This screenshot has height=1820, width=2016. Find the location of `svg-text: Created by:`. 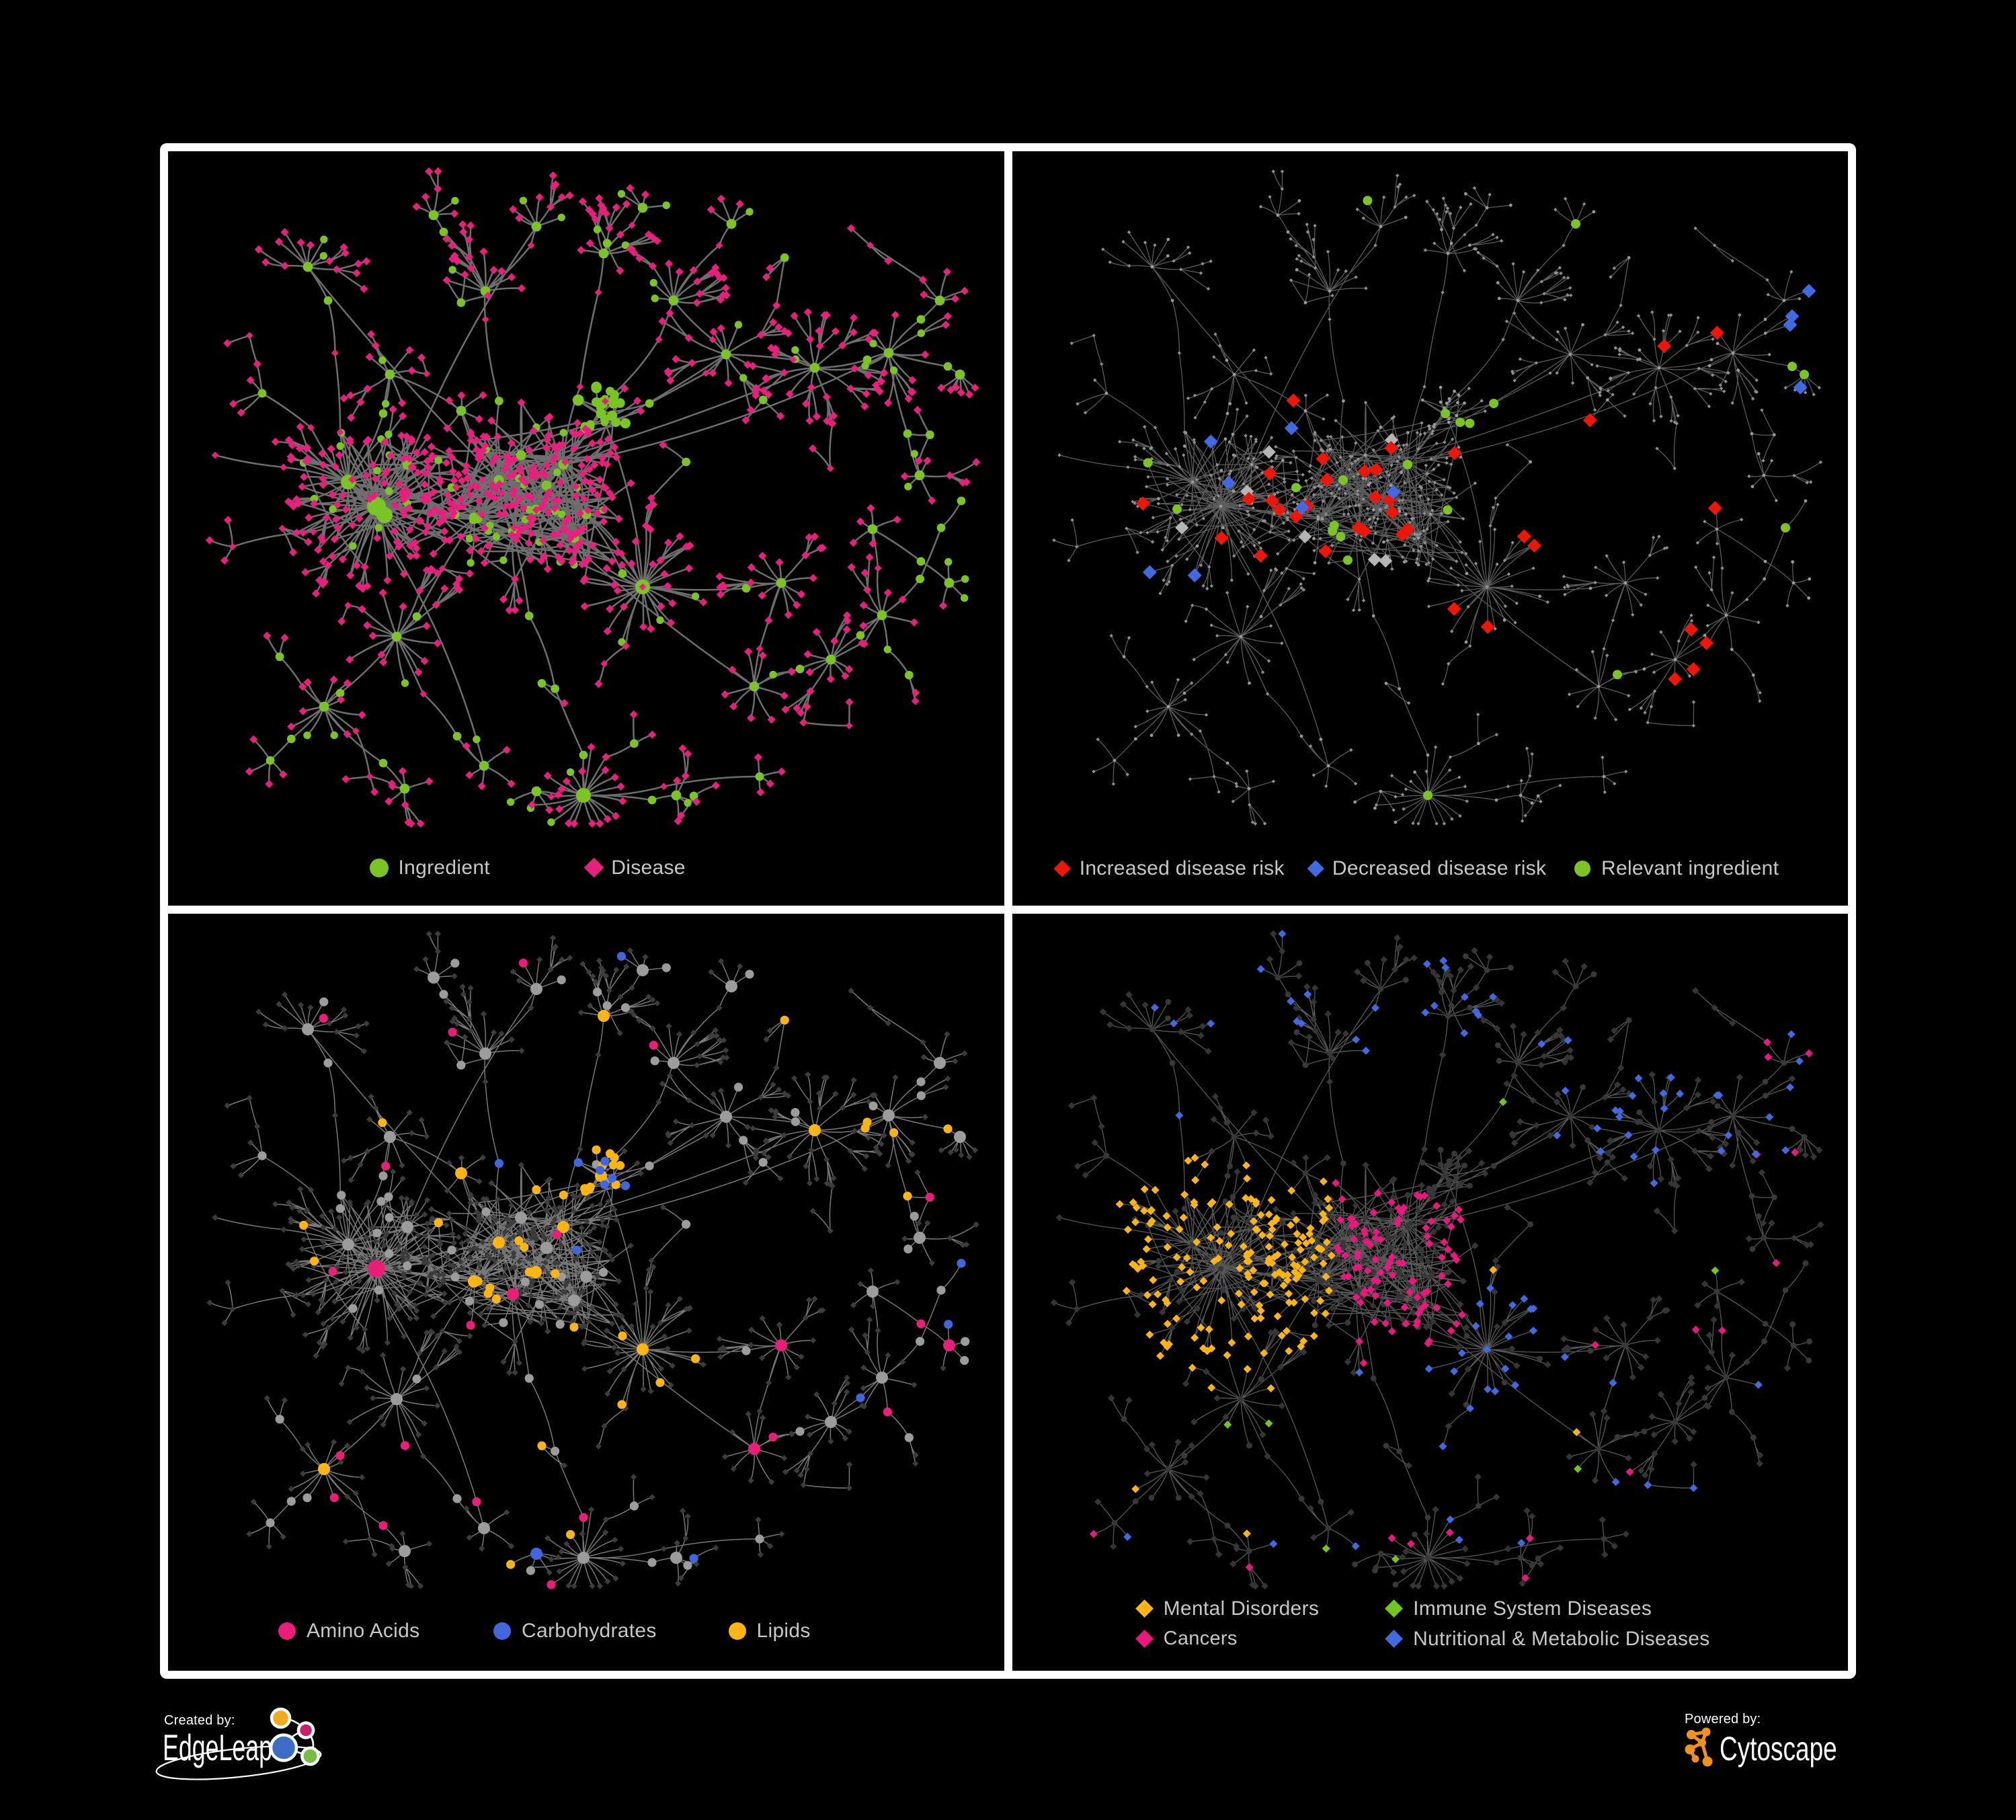

svg-text: Created by: is located at coordinates (199, 1720).